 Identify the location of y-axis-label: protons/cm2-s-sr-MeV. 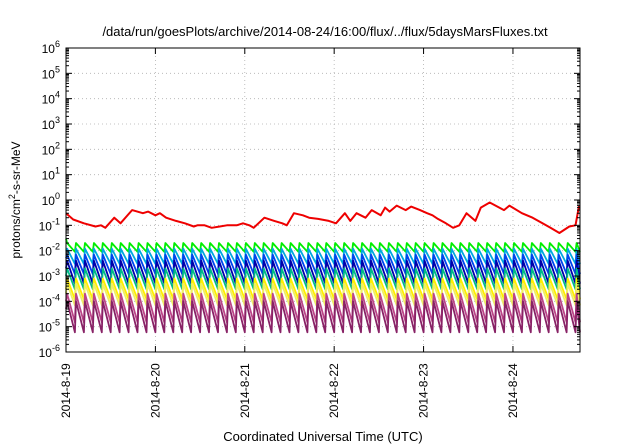
(15, 199).